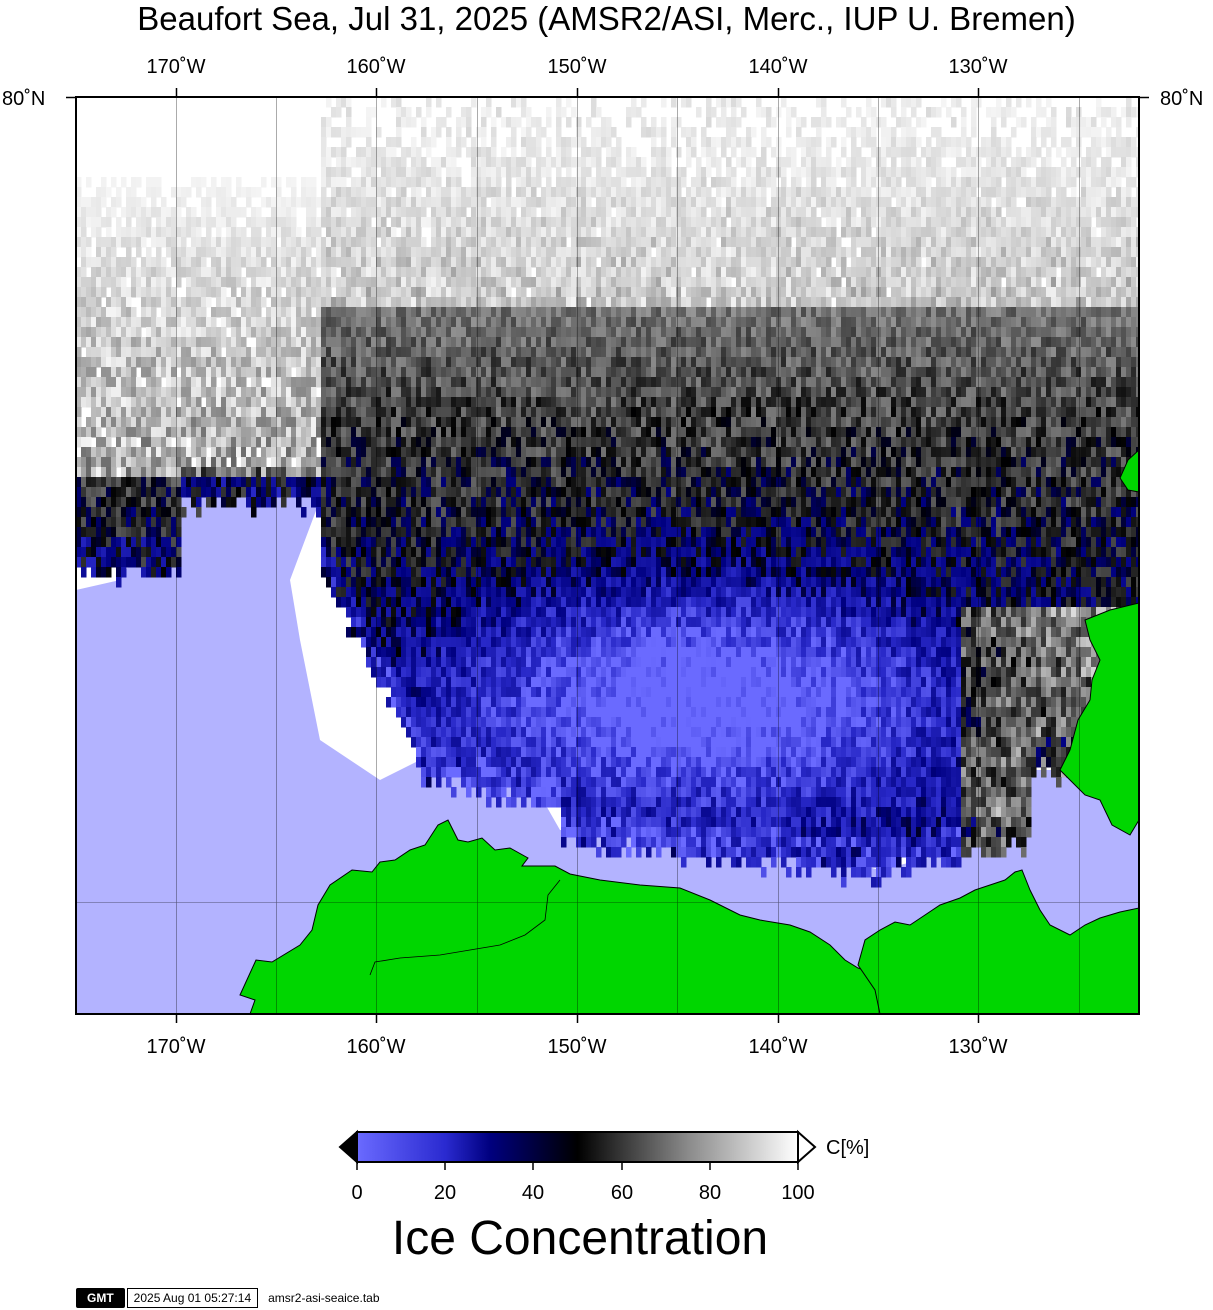 This screenshot has width=1213, height=1310. I want to click on prince-patrick-island-land, so click(1129, 471).